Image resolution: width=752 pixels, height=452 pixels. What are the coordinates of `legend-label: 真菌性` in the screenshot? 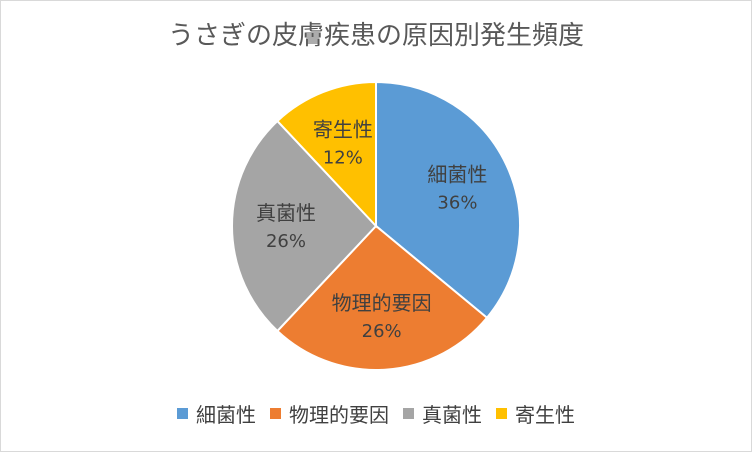 It's located at (452, 415).